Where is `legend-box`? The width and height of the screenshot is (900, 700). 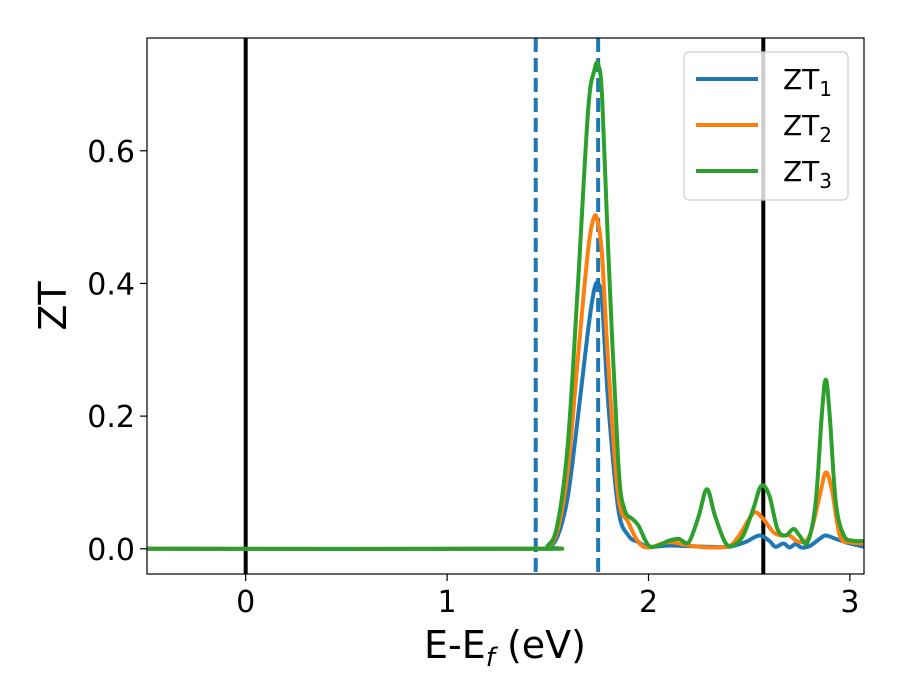
legend-box is located at coordinates (766, 126).